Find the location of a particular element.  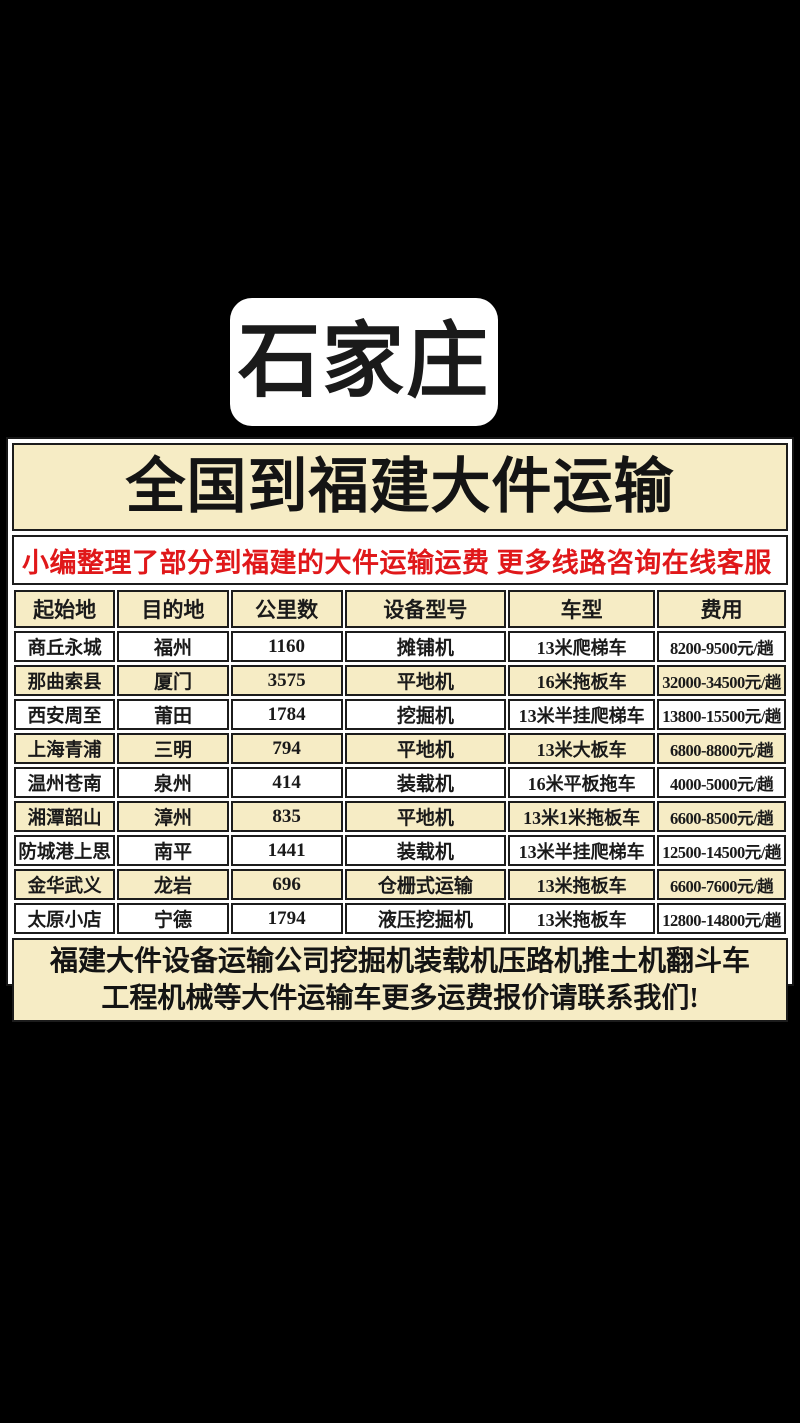

table-row: 西安周至 莆田 1784 挖掘机 13米半挂爬梯车 13800-15500元/趟 is located at coordinates (400, 714).